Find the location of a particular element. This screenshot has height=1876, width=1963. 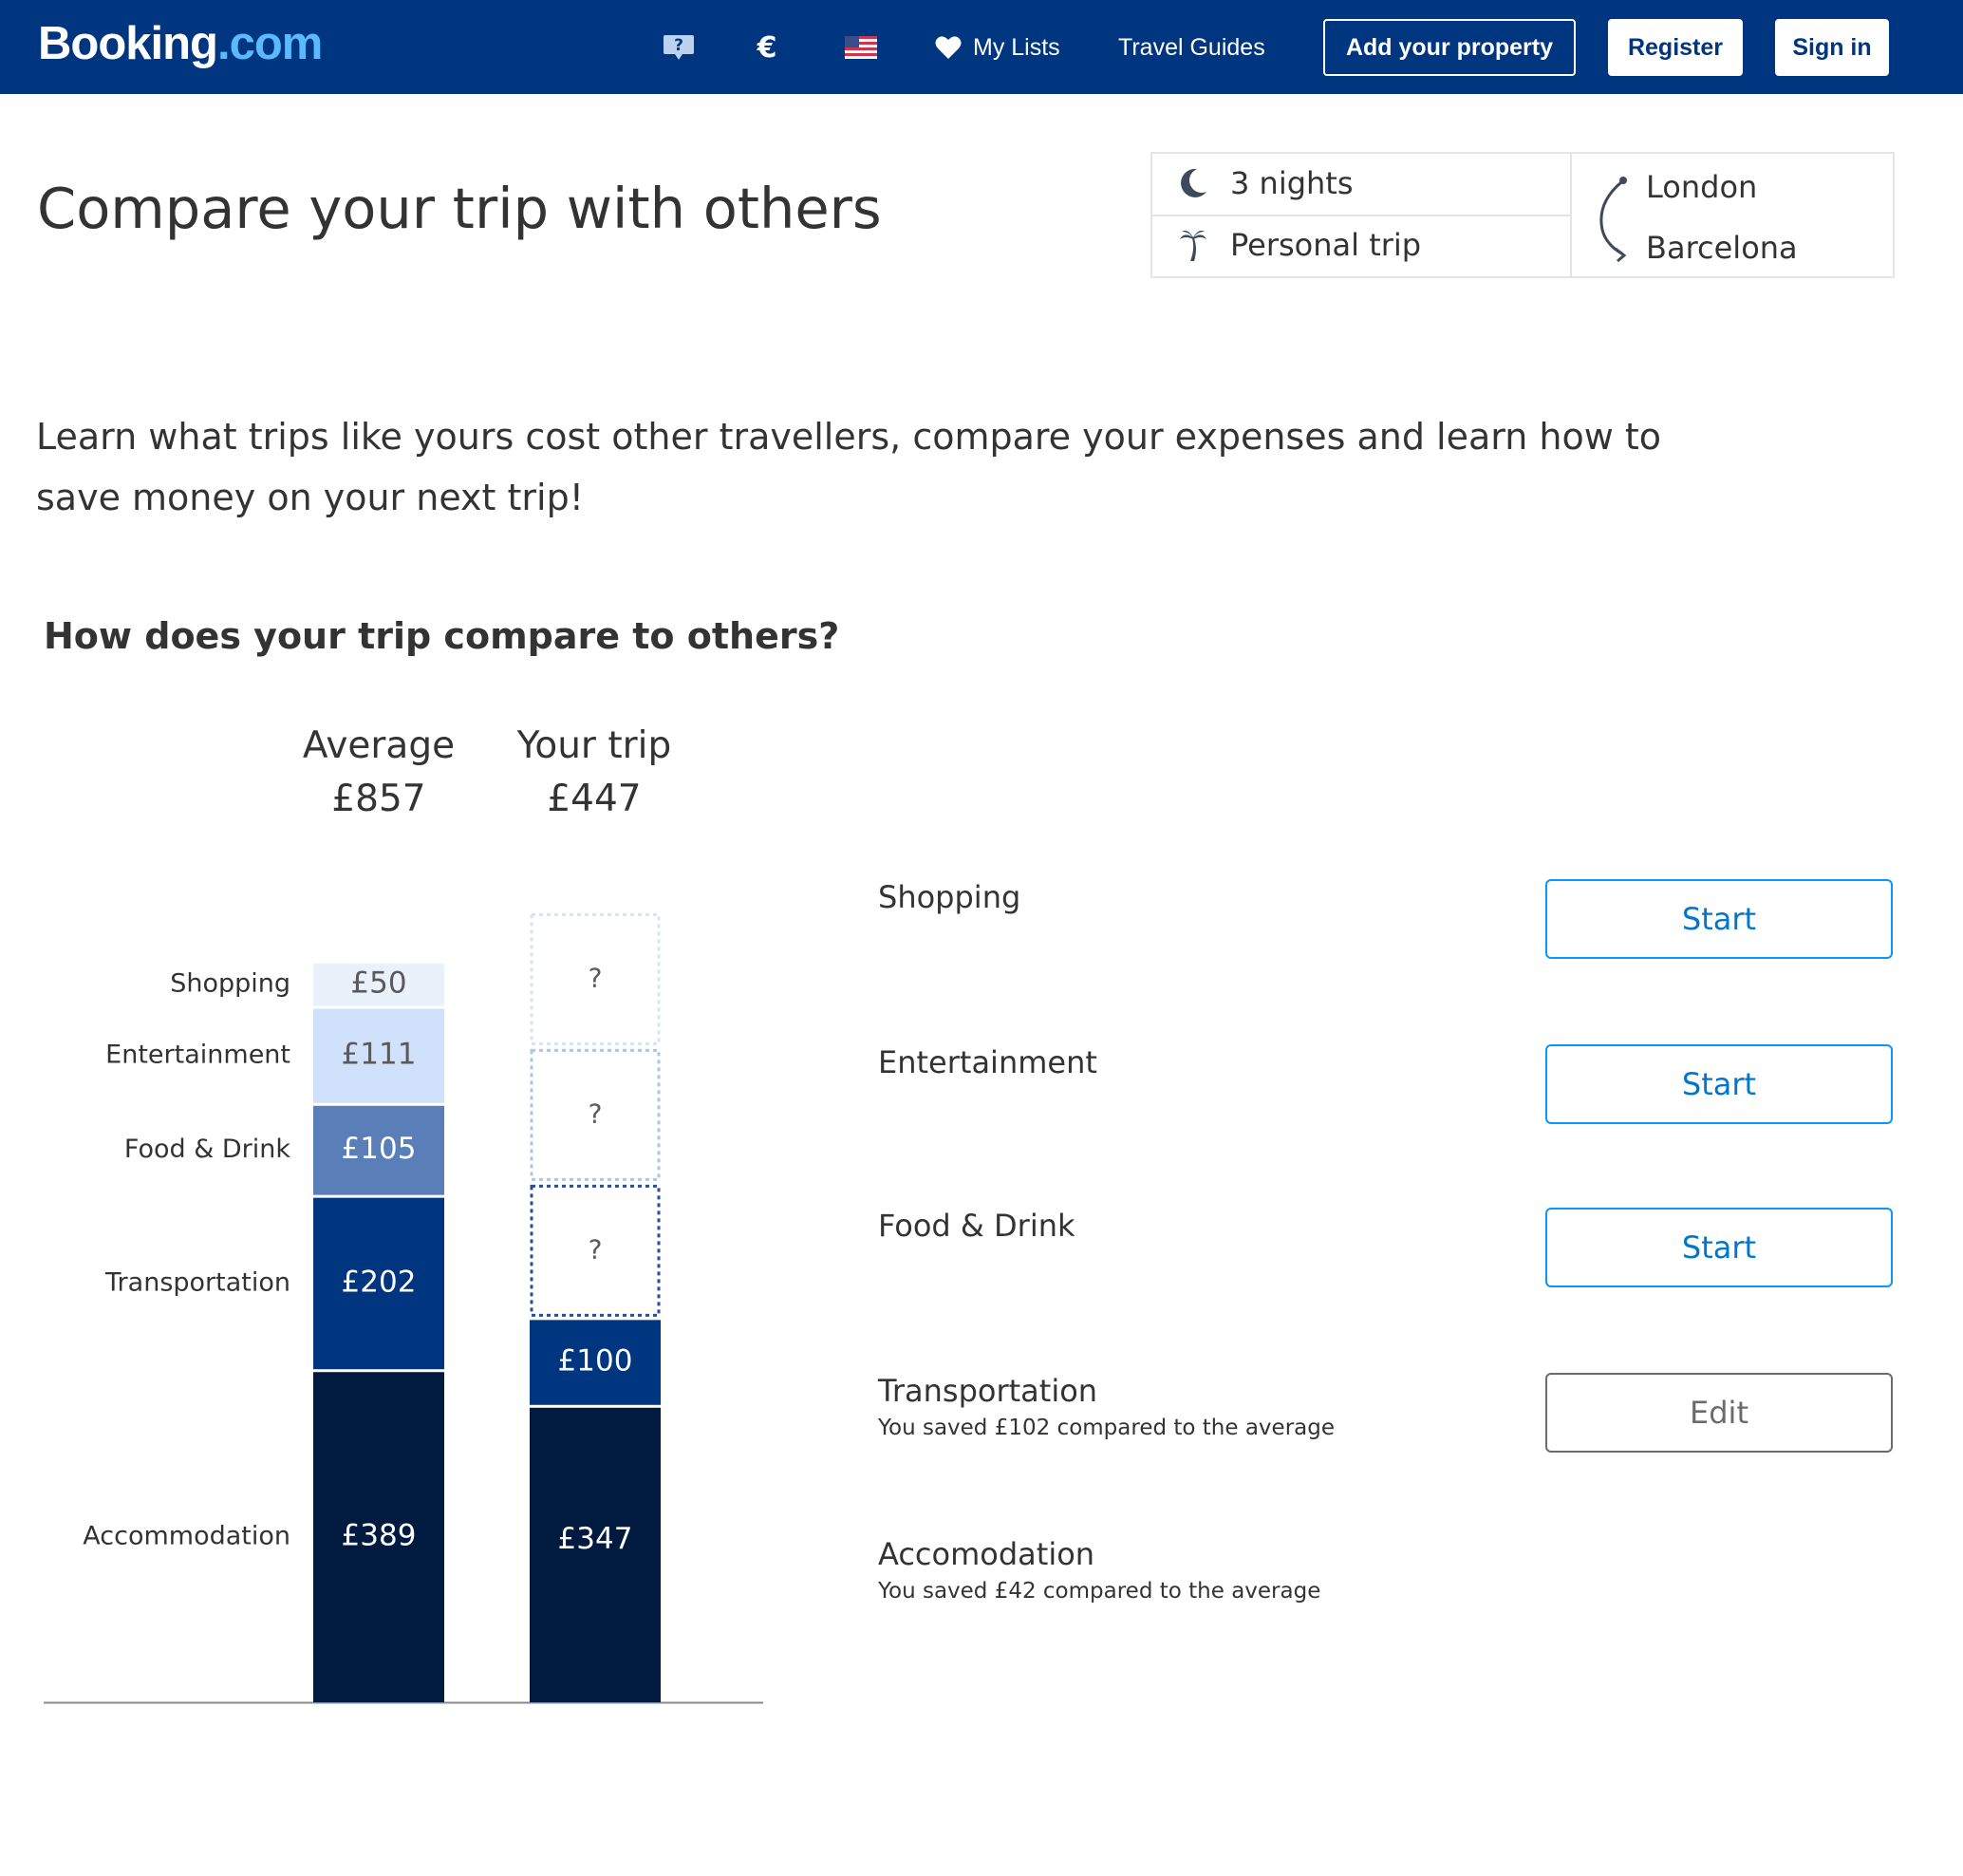

help-icon-glyph: ? is located at coordinates (678, 45).